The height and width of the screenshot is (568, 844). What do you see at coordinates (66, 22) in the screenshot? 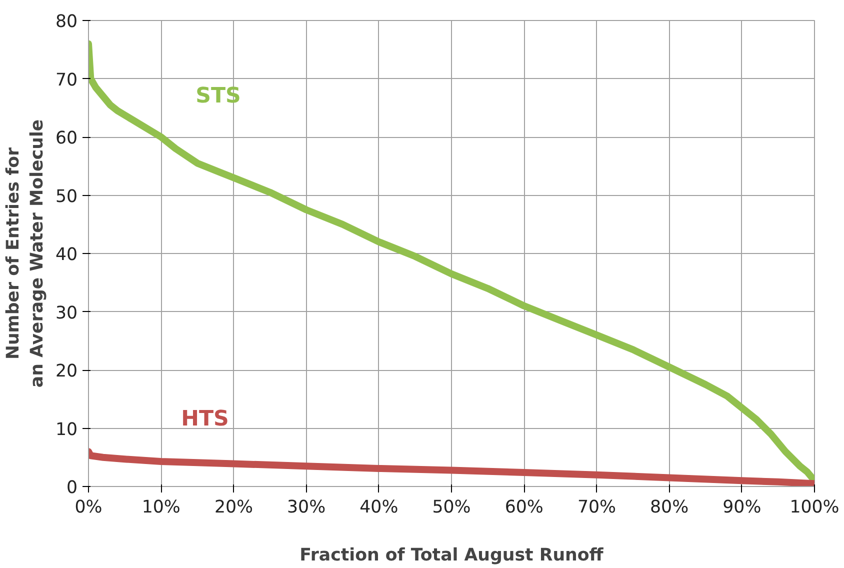
I see `y-tick-label: 80` at bounding box center [66, 22].